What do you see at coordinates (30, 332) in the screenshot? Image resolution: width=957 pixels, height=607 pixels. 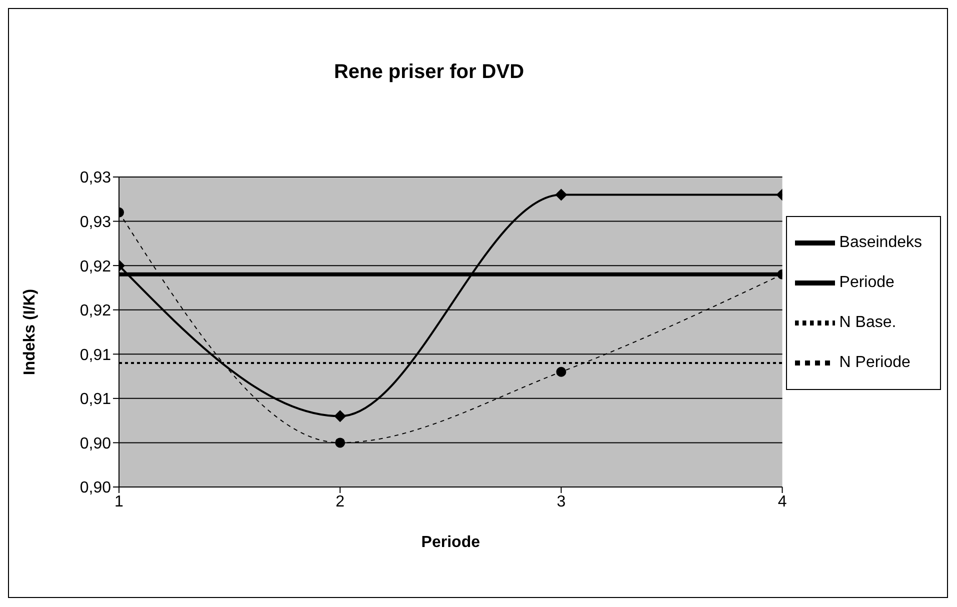 I see `y-axis-title: Indeks (I/K)` at bounding box center [30, 332].